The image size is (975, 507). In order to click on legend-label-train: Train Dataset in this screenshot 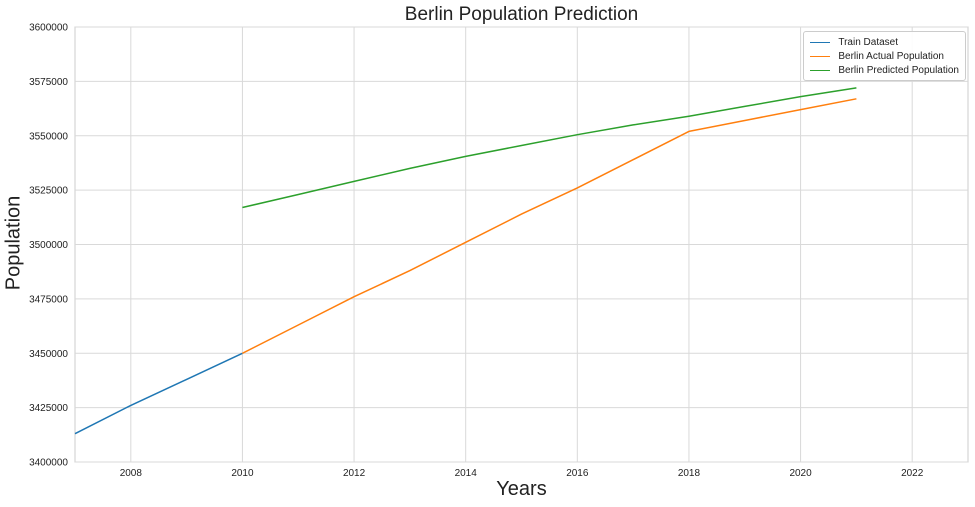, I will do `click(868, 42)`.